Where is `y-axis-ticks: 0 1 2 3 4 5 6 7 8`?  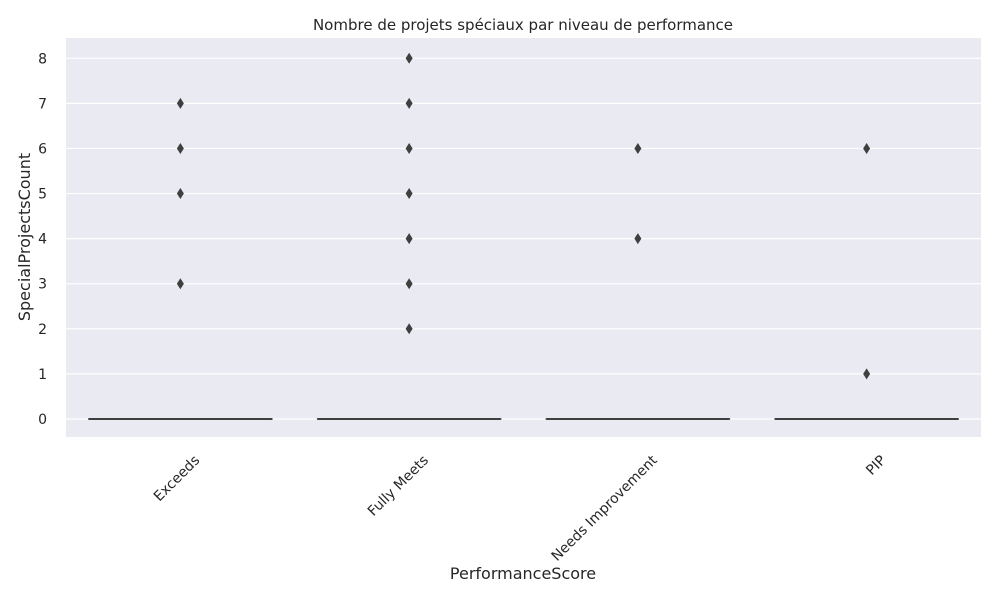 y-axis-ticks: 0 1 2 3 4 5 6 7 8 is located at coordinates (42, 239).